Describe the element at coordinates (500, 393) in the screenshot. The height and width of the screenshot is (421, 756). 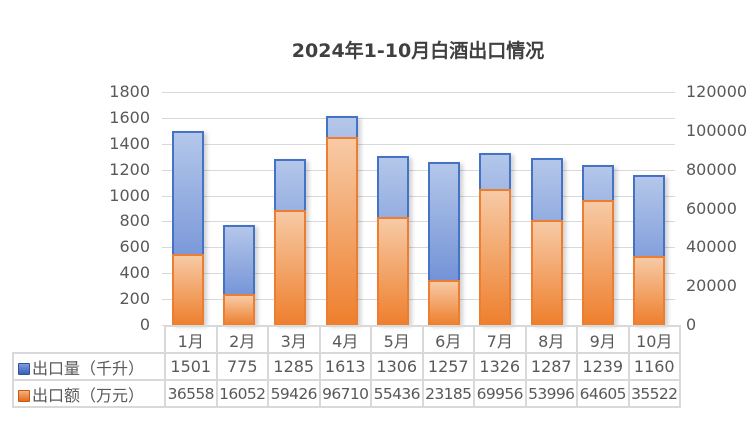
I see `table-cell: 69956` at that location.